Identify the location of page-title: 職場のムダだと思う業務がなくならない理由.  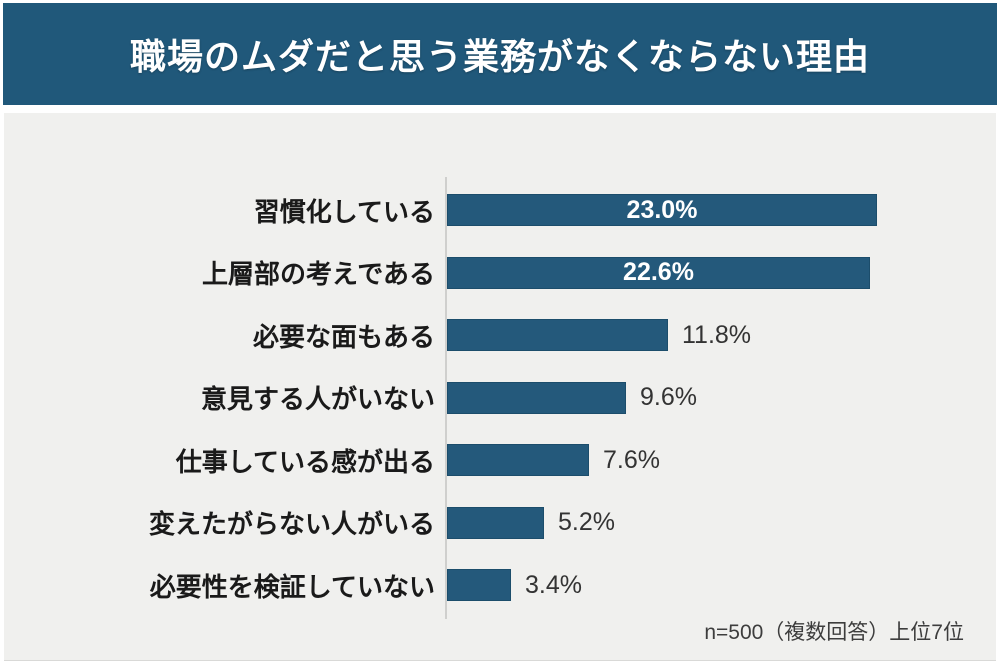
(499, 56).